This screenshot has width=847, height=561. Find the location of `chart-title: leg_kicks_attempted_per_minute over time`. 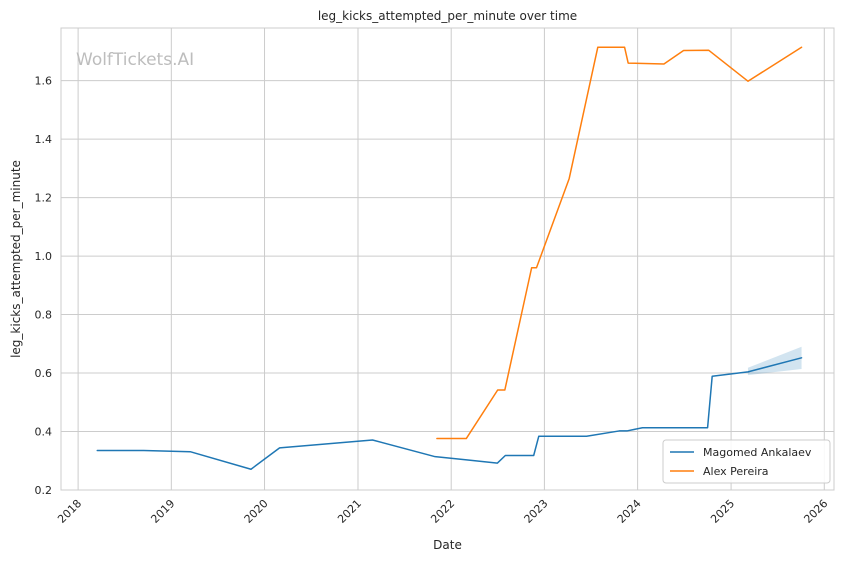

chart-title: leg_kicks_attempted_per_minute over time is located at coordinates (447, 16).